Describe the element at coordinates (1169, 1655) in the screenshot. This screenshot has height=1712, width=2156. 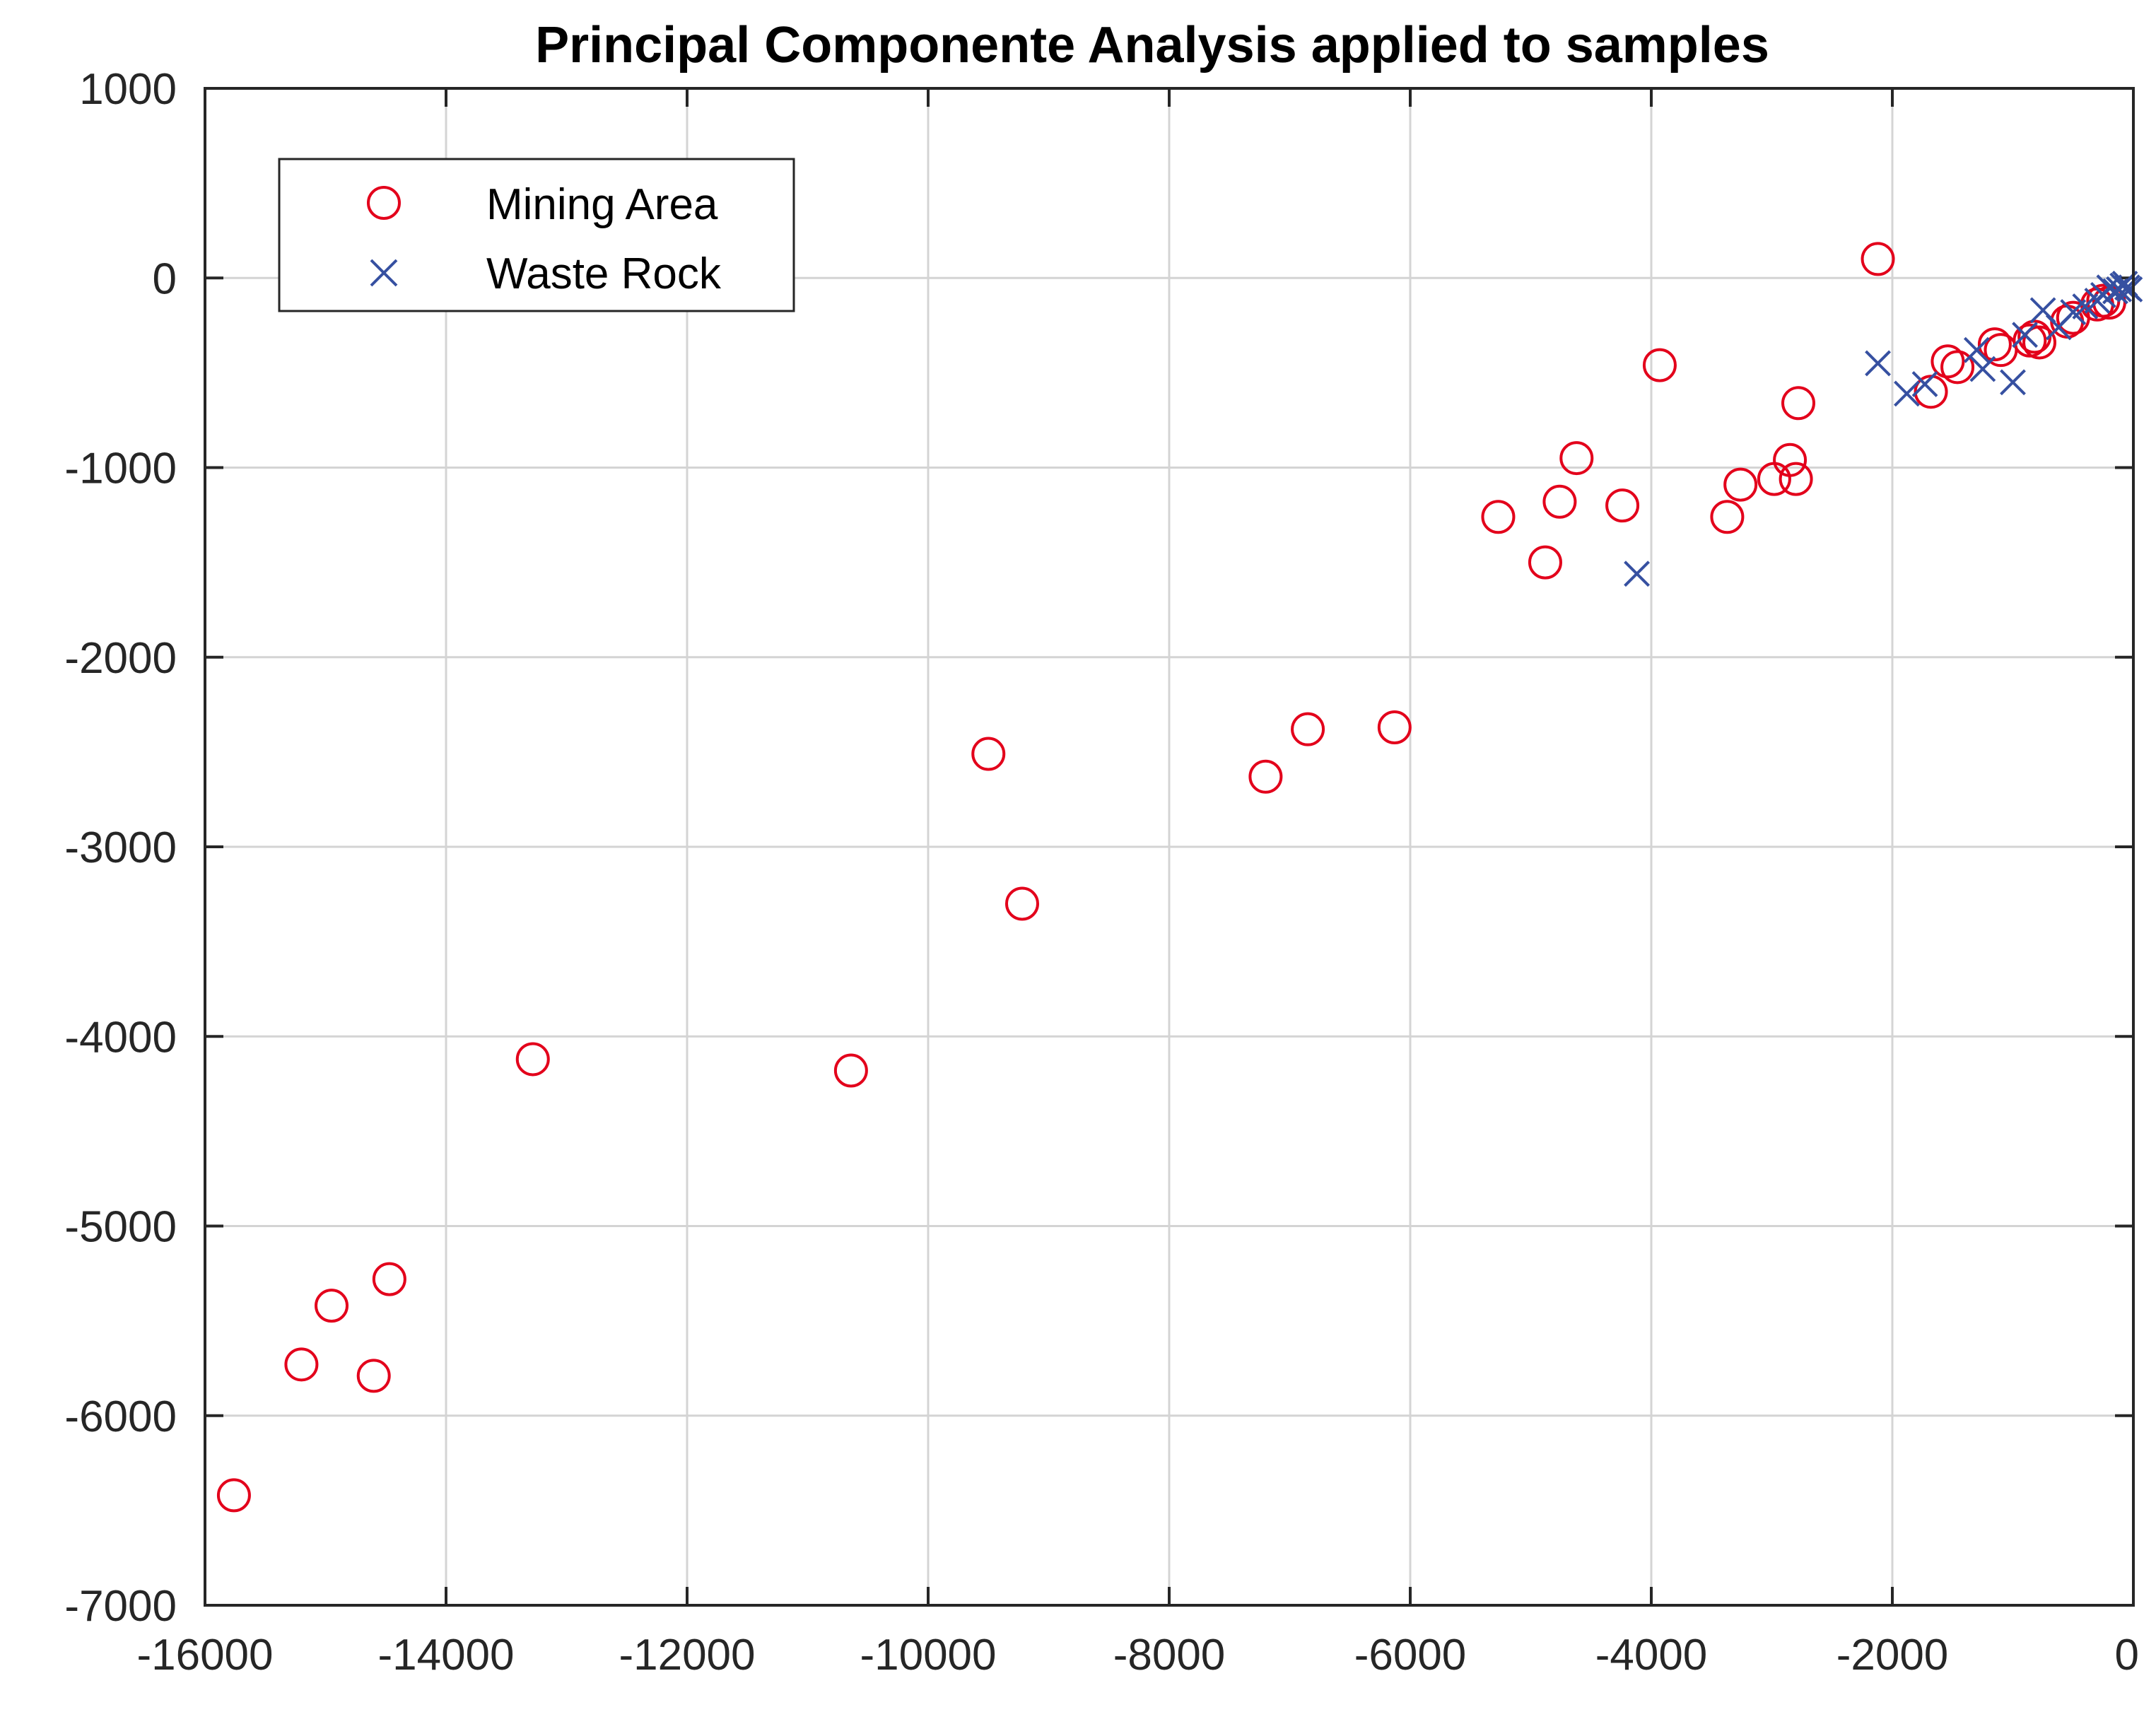
I see `x-tick-label: -8000` at that location.